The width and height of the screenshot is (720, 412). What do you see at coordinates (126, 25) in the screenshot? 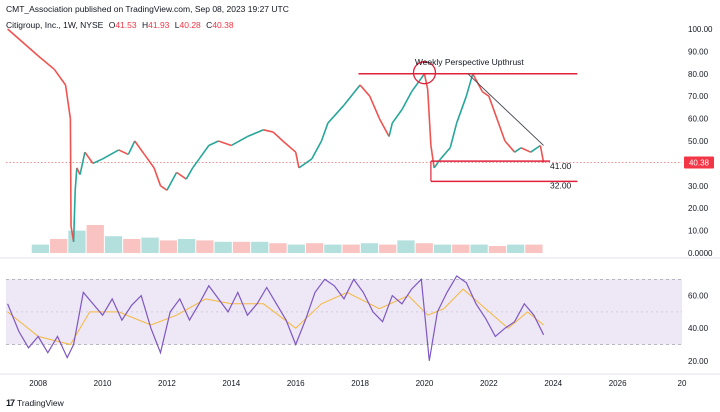
I see `open-value: 41.53` at bounding box center [126, 25].